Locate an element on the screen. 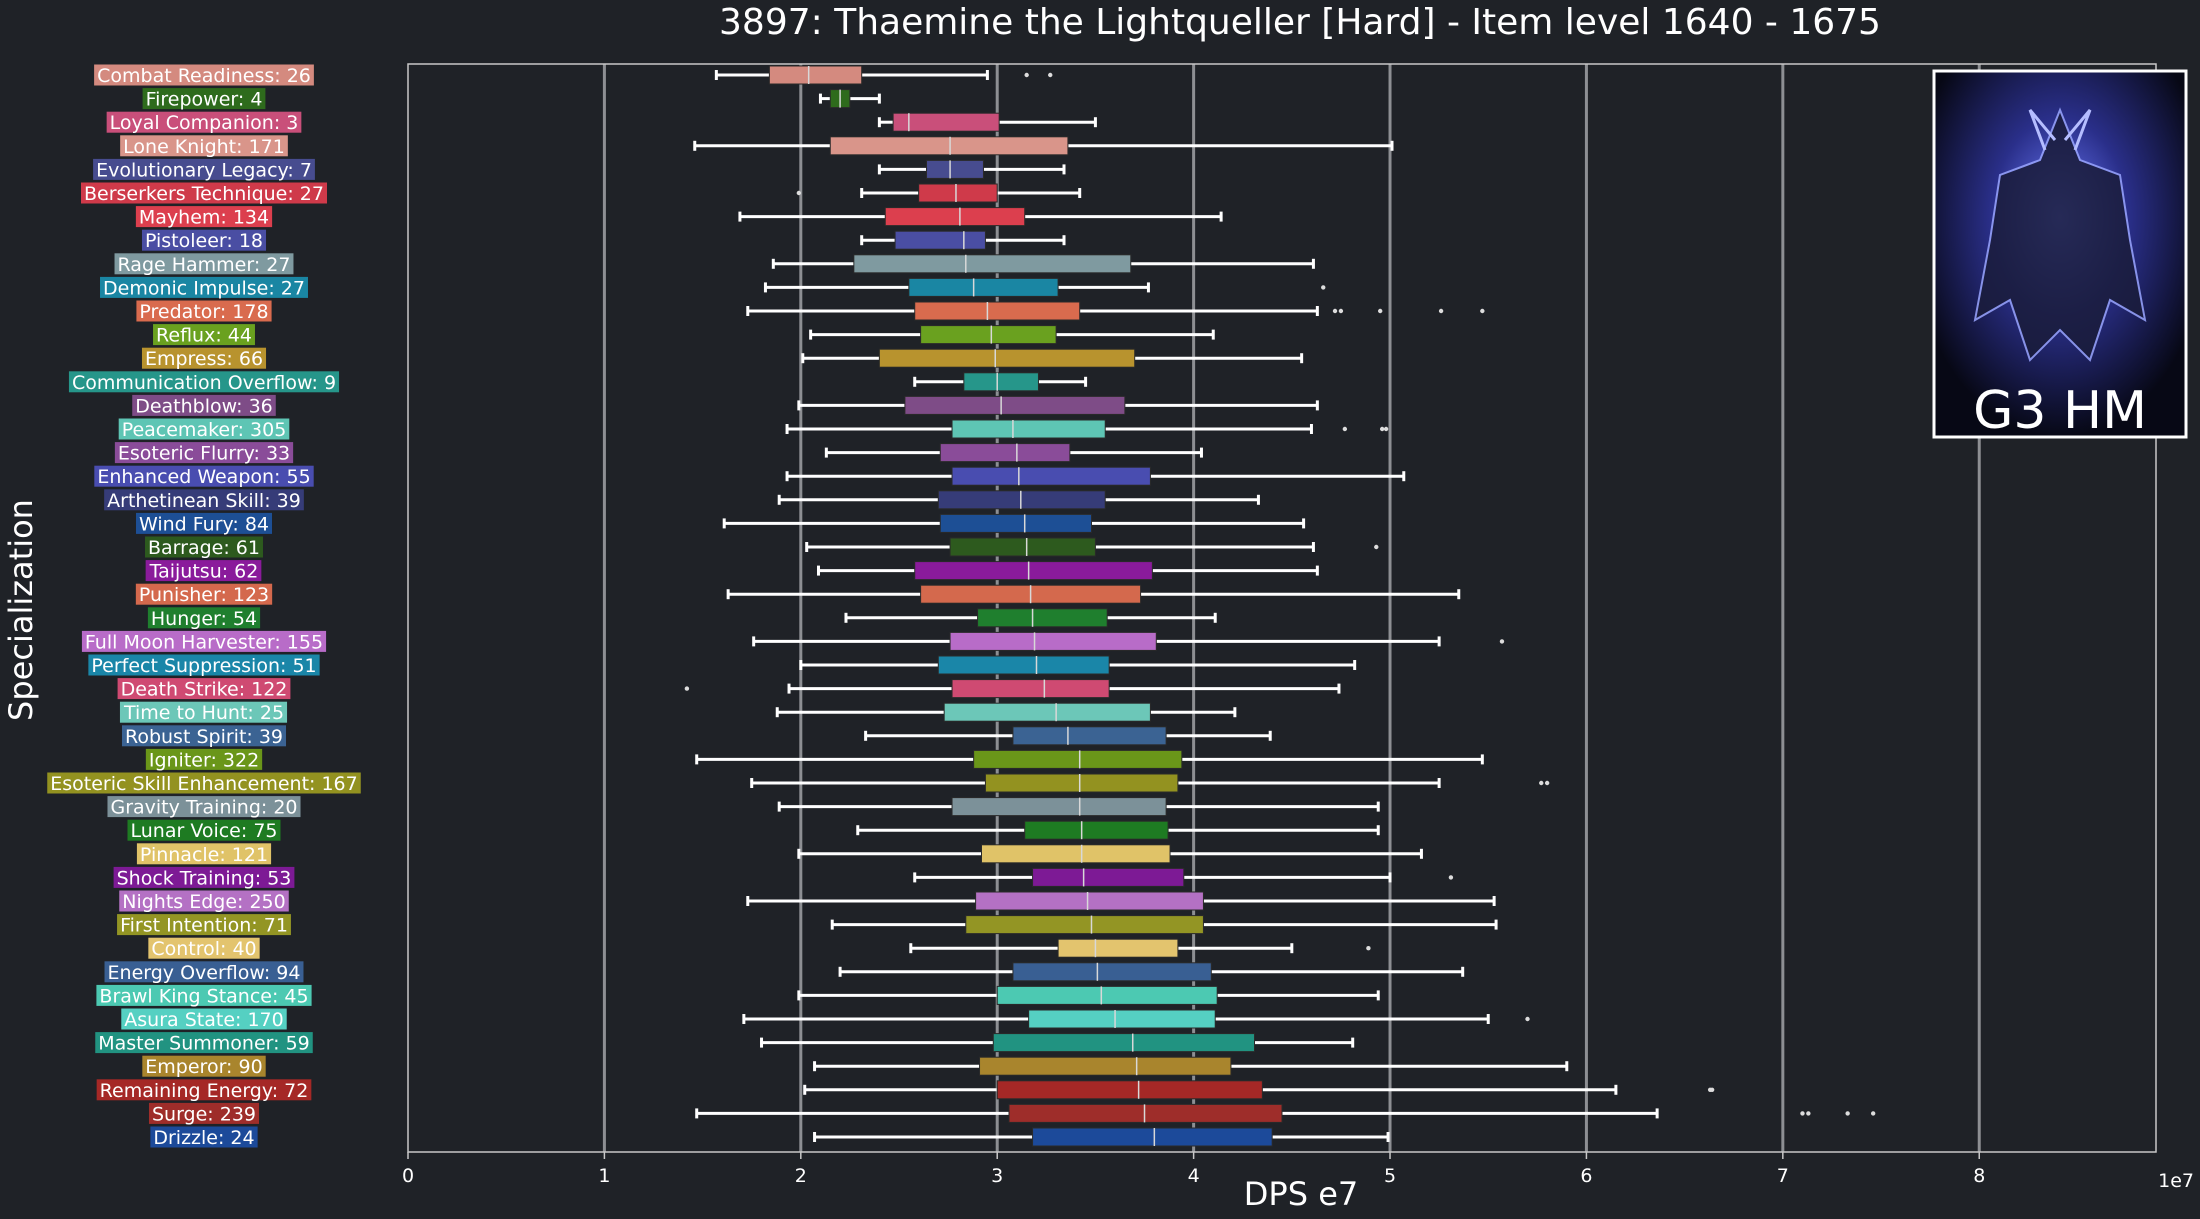 The width and height of the screenshot is (2200, 1219). category-label: Rage Hammer: 27 is located at coordinates (204, 264).